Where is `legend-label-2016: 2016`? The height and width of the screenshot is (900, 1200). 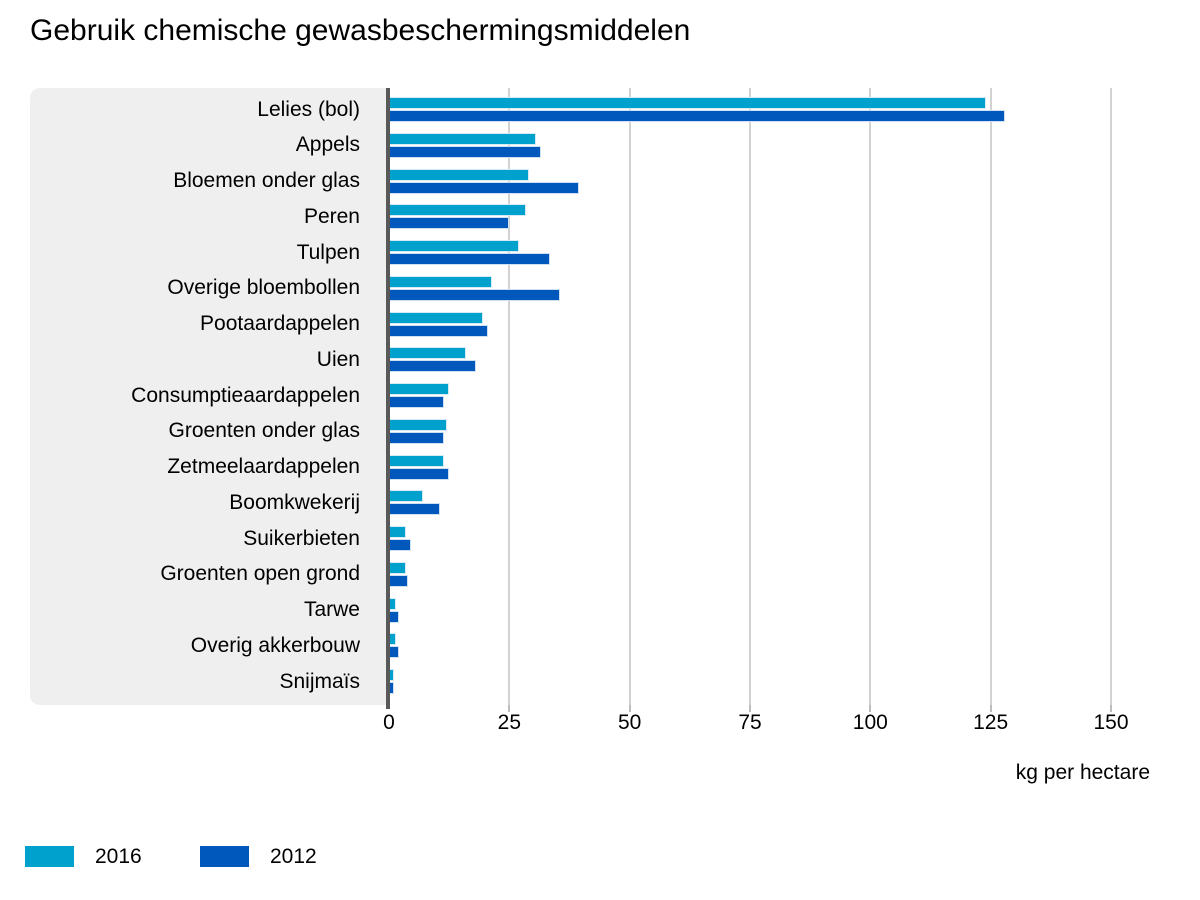
legend-label-2016: 2016 is located at coordinates (118, 856).